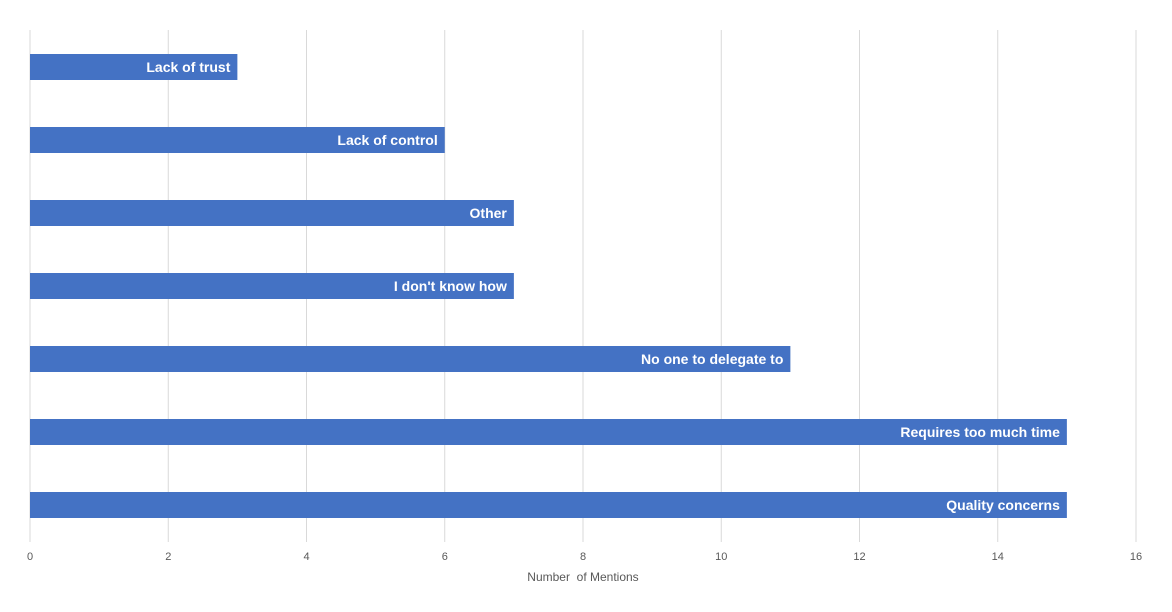 The width and height of the screenshot is (1172, 612). Describe the element at coordinates (387, 140) in the screenshot. I see `bar-label: Lack of control` at that location.